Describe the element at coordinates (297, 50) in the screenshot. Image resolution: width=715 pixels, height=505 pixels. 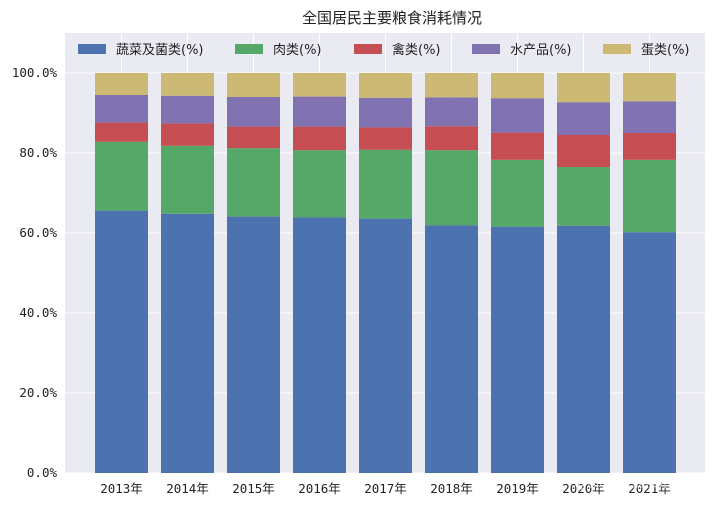
I see `legend-label: 肉类(%)` at that location.